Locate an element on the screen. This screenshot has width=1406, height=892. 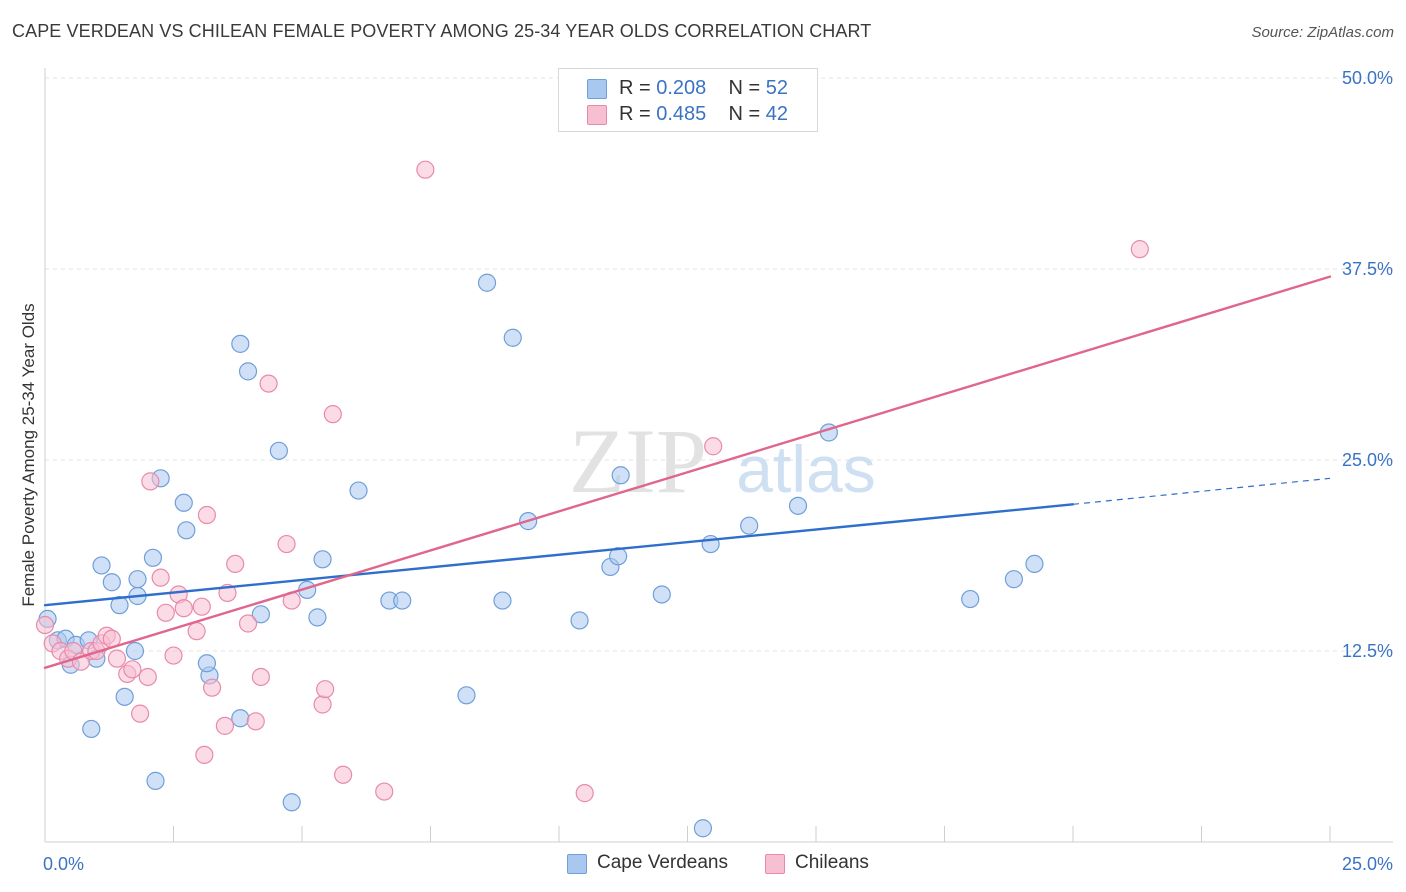
legend-swatch-chileans is located at coordinates (597, 115).